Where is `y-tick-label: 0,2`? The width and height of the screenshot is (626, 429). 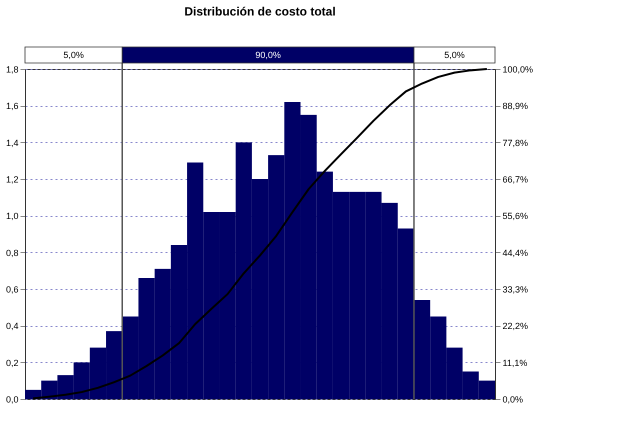
y-tick-label: 0,2 is located at coordinates (12, 363).